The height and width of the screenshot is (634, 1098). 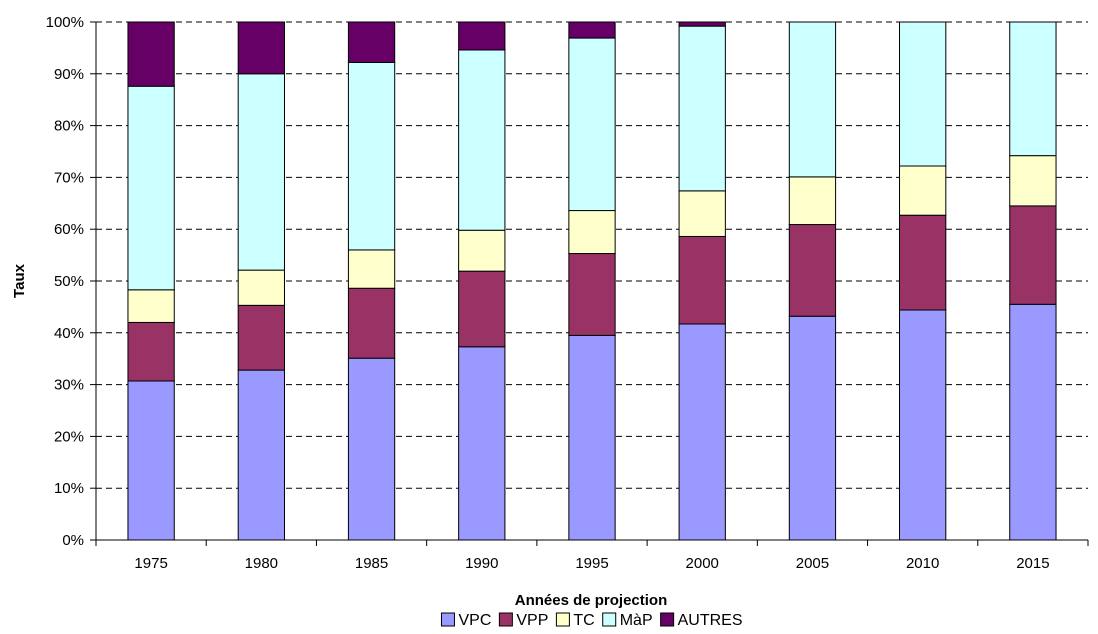 What do you see at coordinates (710, 620) in the screenshot?
I see `legend-label: AUTRES` at bounding box center [710, 620].